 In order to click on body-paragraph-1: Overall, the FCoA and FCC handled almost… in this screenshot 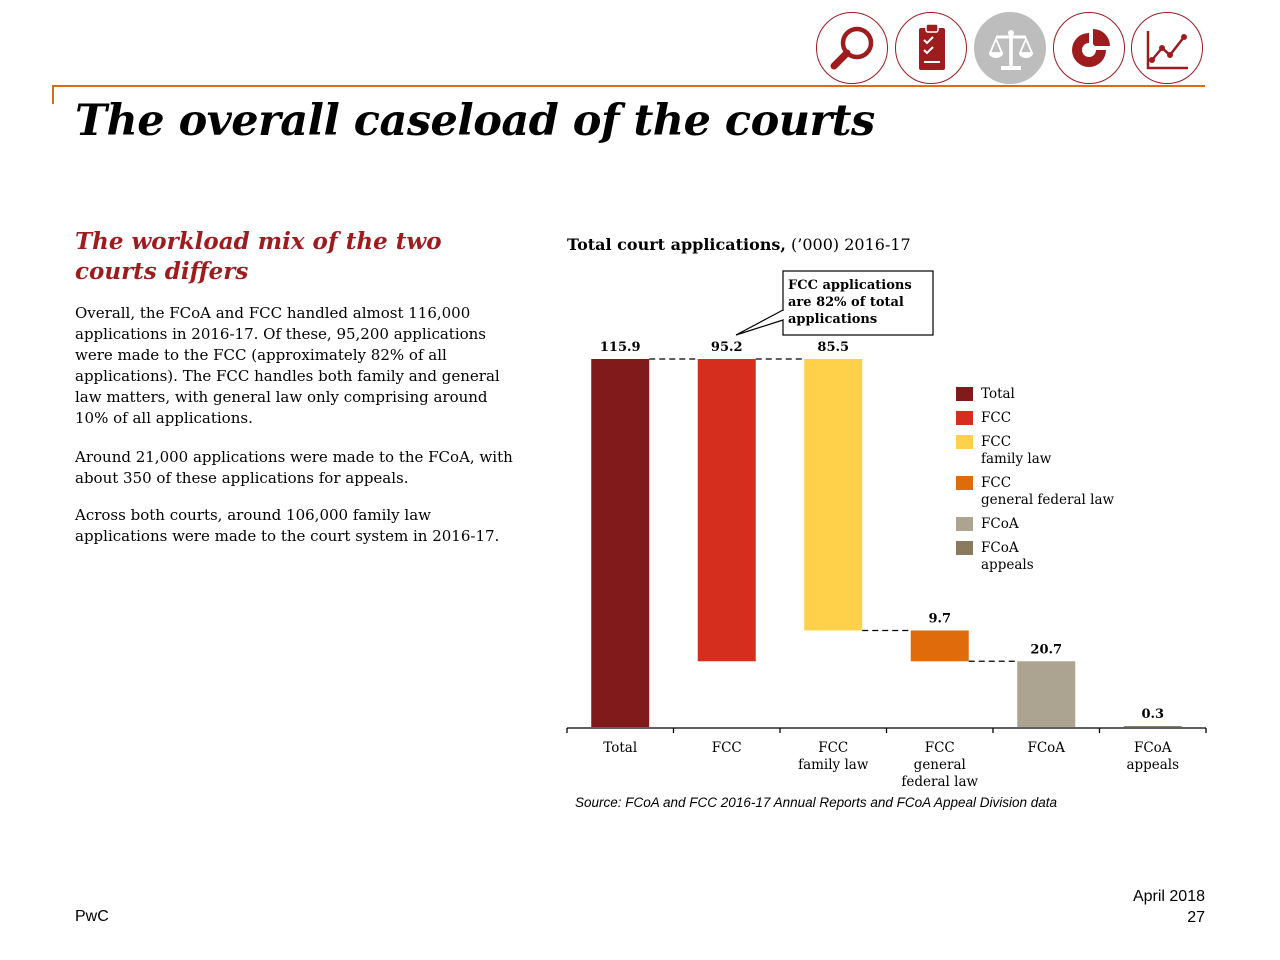, I will do `click(287, 365)`.